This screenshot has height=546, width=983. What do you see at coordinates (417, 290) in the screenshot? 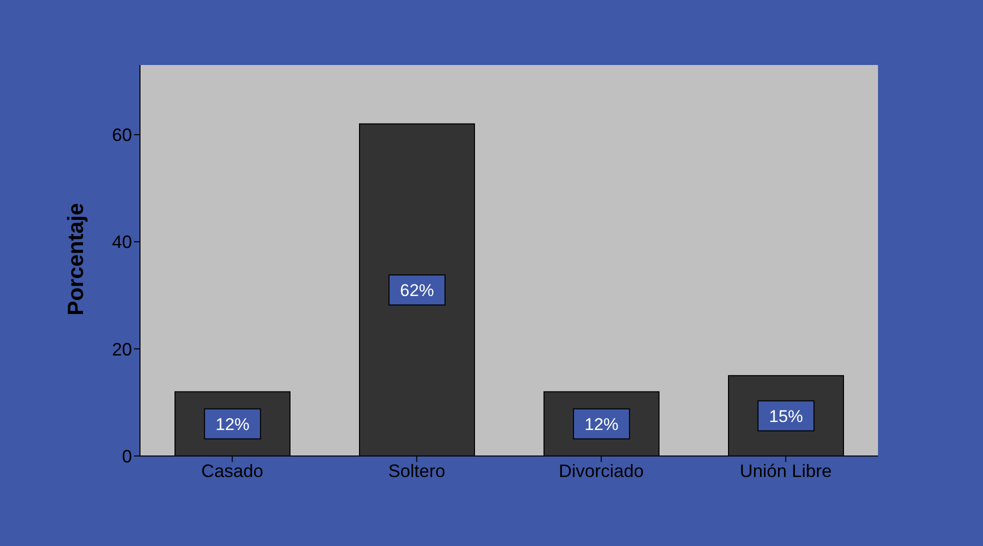
I see `data-label: 62%` at bounding box center [417, 290].